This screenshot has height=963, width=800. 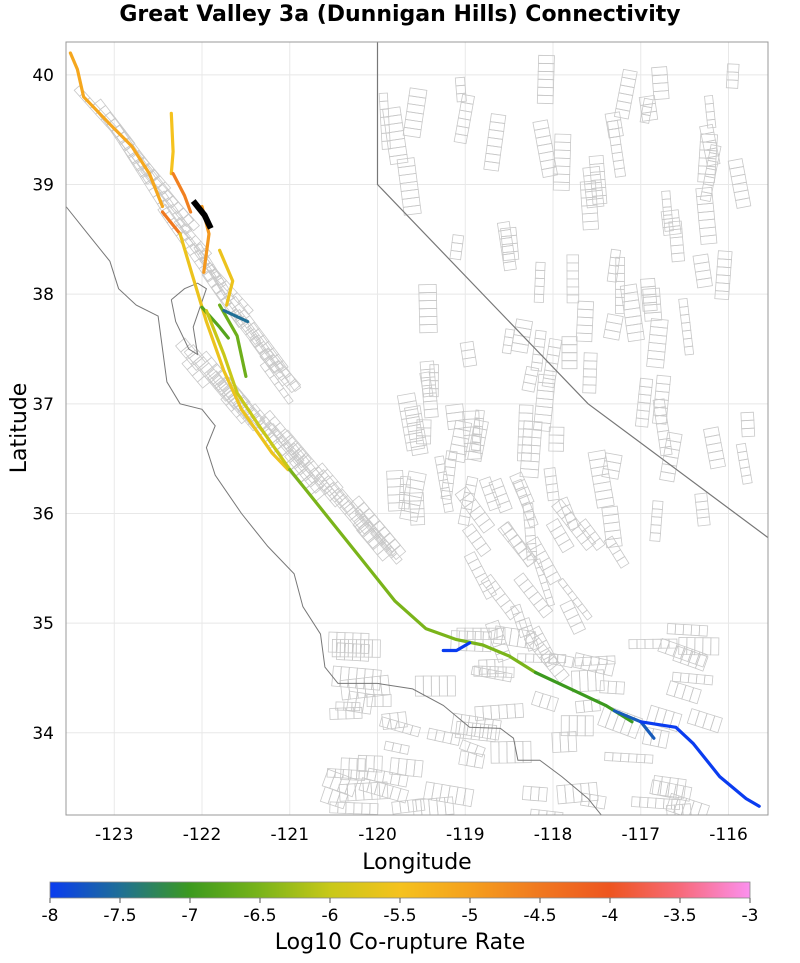 What do you see at coordinates (189, 319) in the screenshot?
I see `bay-outline` at bounding box center [189, 319].